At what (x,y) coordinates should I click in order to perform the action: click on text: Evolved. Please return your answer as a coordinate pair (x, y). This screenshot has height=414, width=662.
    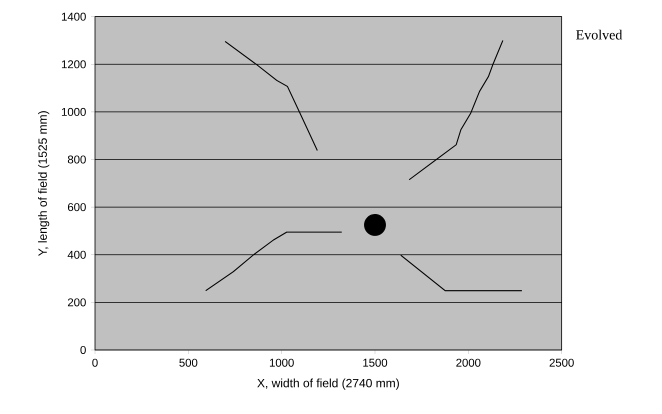
    Looking at the image, I should click on (599, 35).